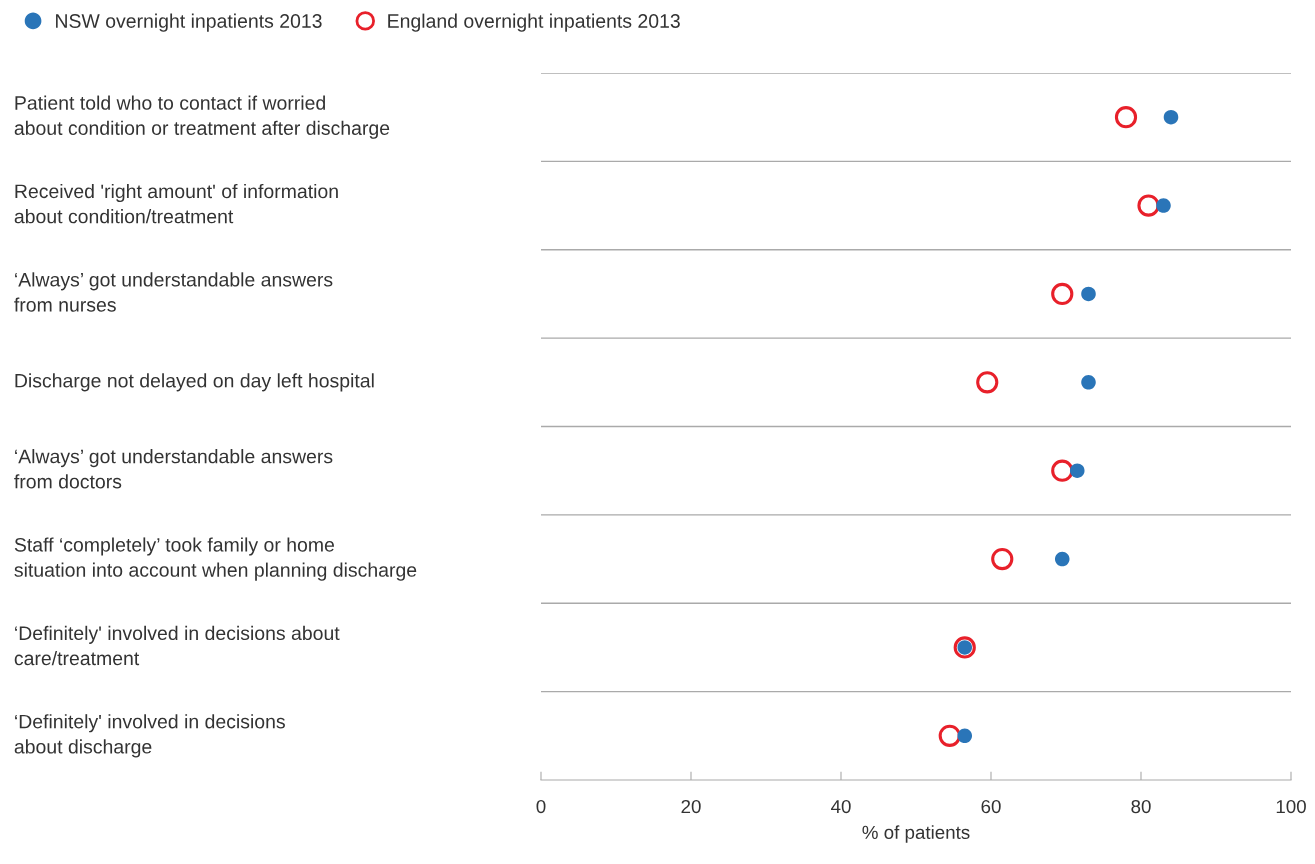 This screenshot has width=1315, height=864. I want to click on x-tick-label: 20, so click(691, 806).